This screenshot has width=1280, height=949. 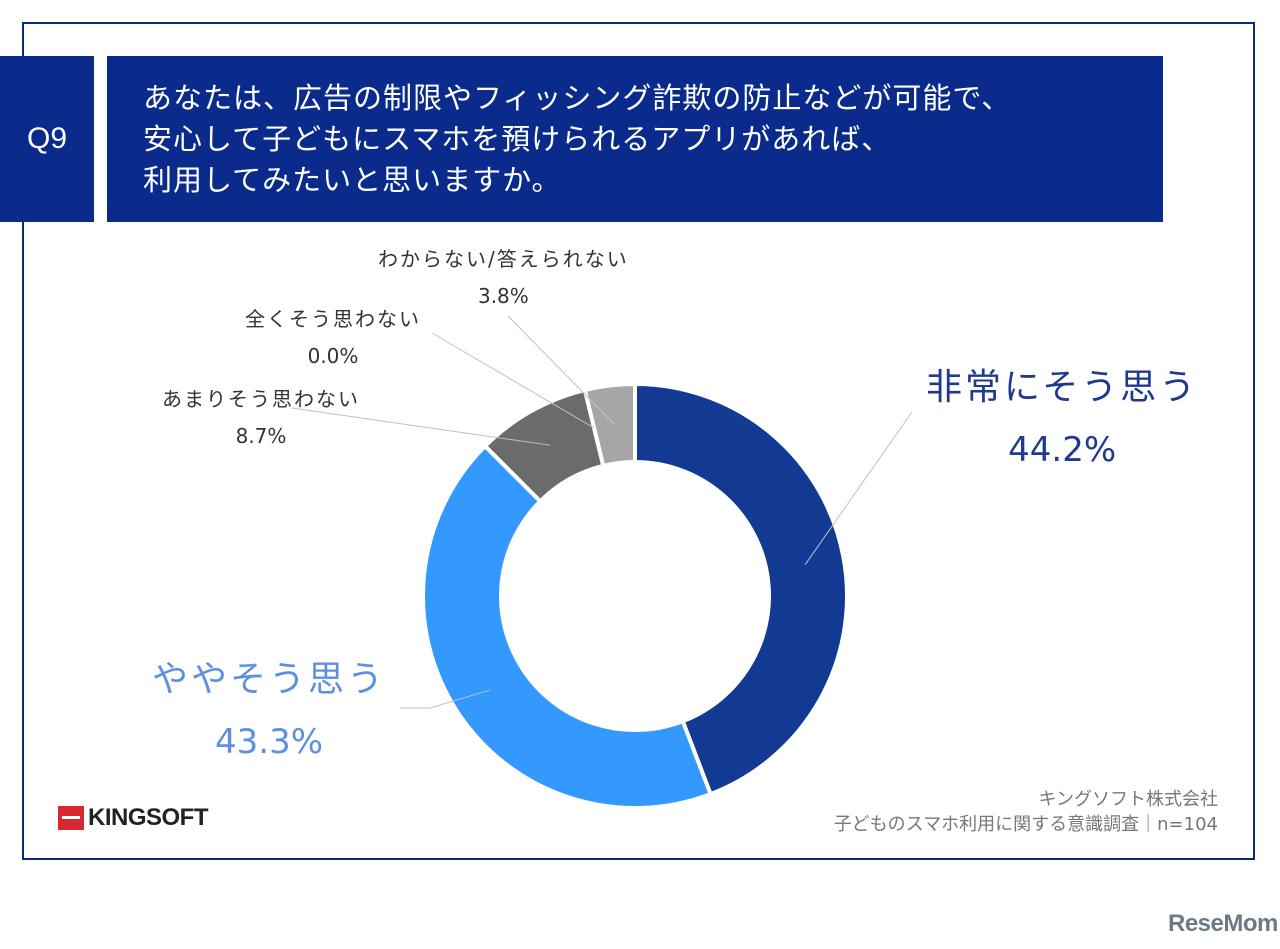 What do you see at coordinates (269, 742) in the screenshot?
I see `label-somewhat-agree-value: 43.3%` at bounding box center [269, 742].